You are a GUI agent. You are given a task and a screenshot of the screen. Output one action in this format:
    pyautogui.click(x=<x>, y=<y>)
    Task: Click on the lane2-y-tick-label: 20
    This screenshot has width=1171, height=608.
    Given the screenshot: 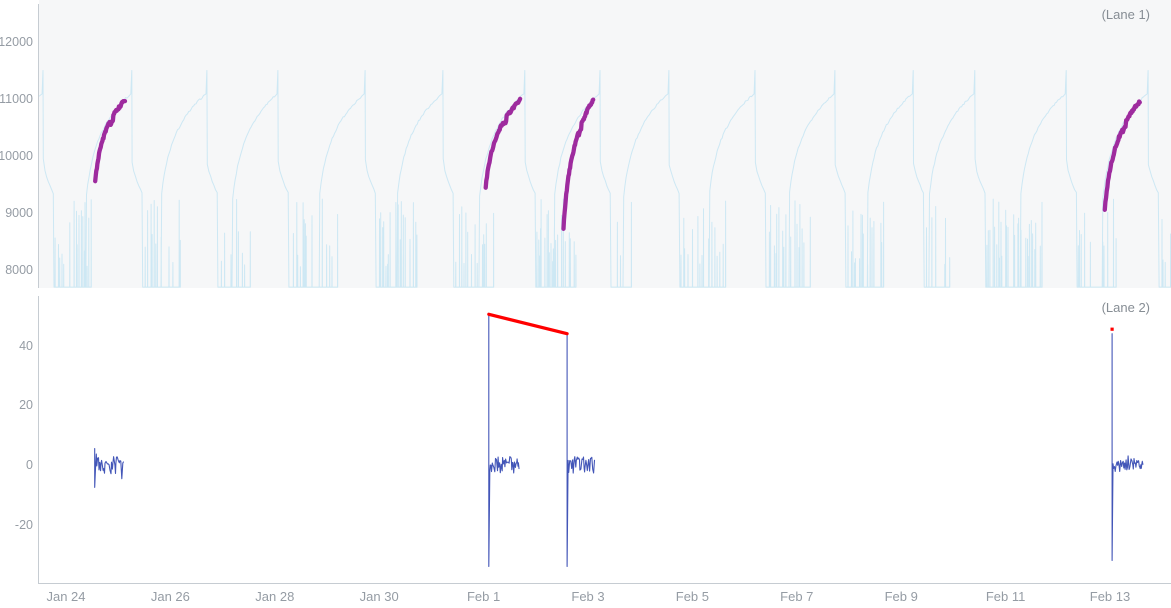 What is the action you would take?
    pyautogui.click(x=26, y=405)
    